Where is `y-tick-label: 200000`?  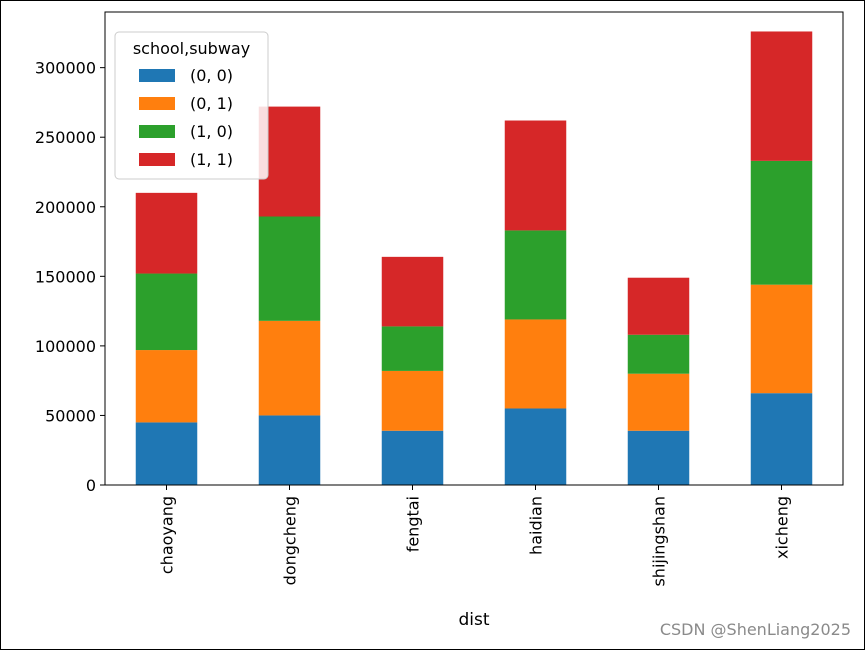 y-tick-label: 200000 is located at coordinates (65, 207).